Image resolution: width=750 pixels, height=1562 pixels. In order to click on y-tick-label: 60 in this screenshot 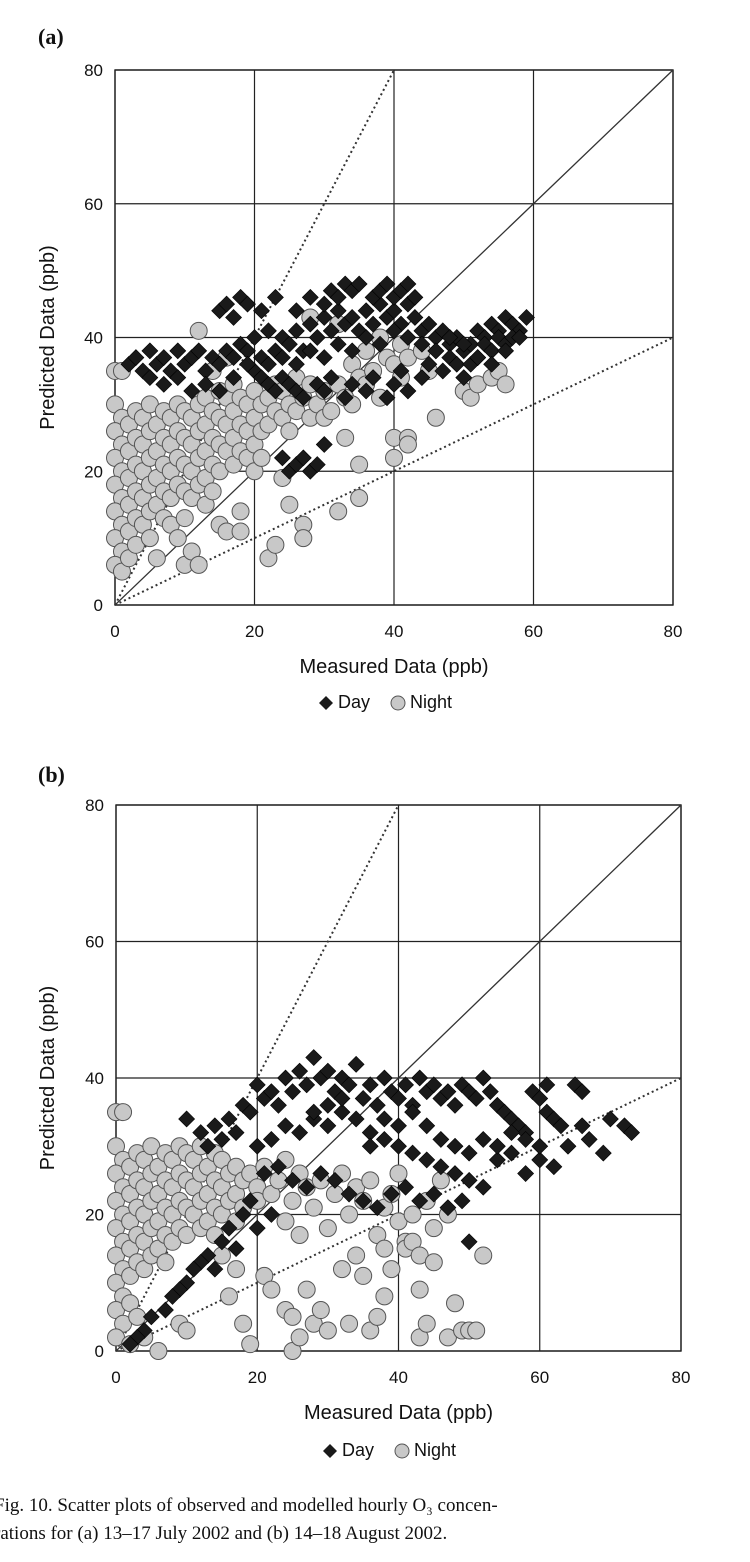, I will do `click(94, 942)`.